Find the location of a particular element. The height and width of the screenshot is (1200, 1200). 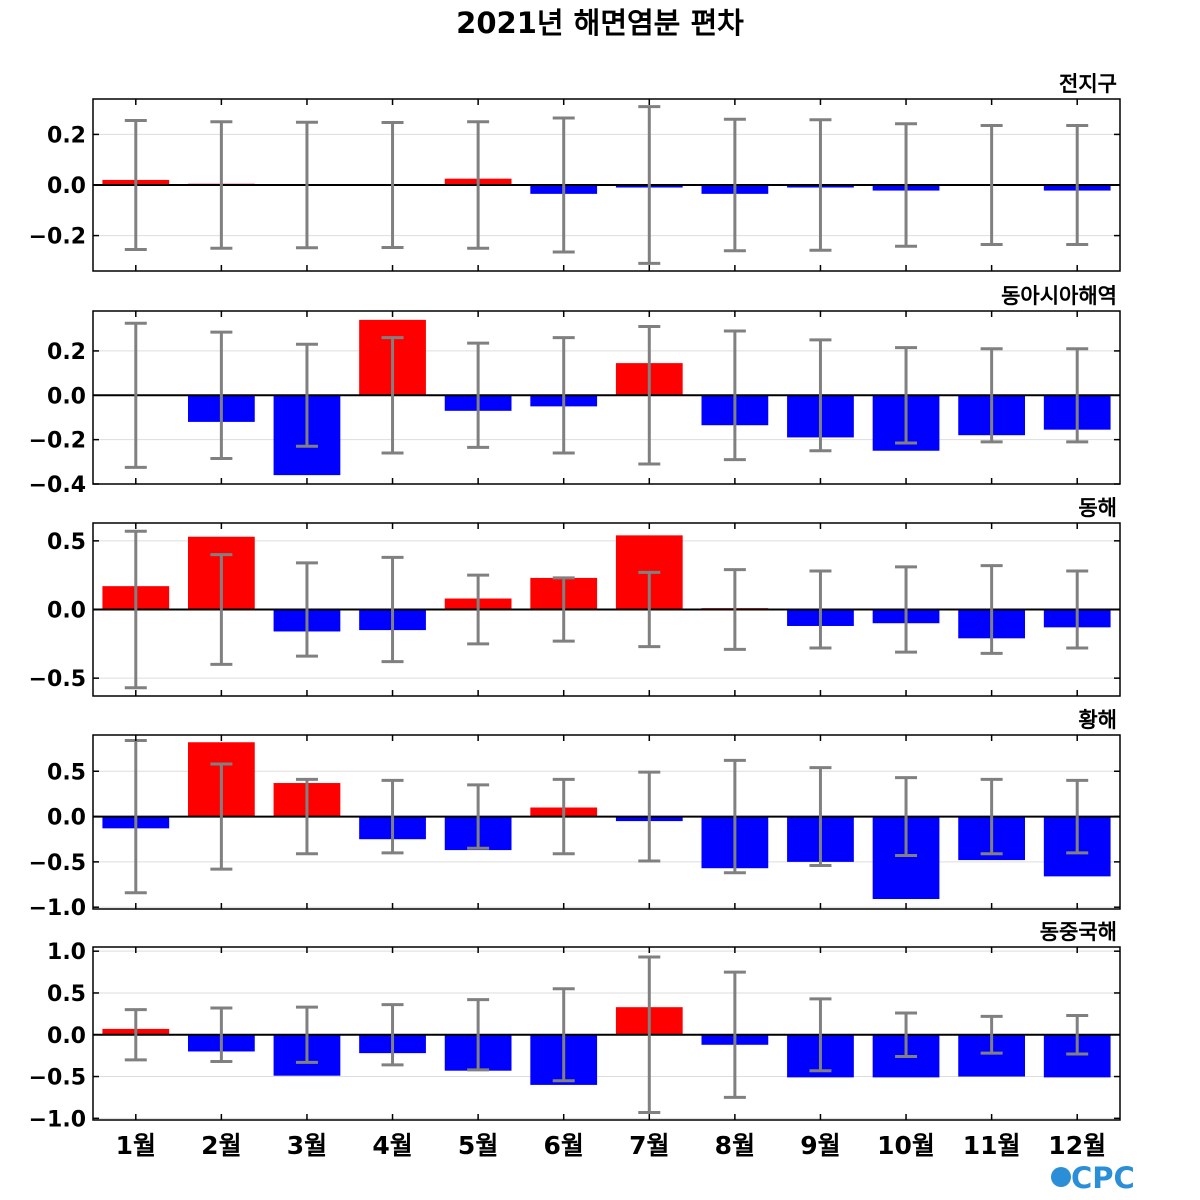

x-tick-label: 11월 is located at coordinates (992, 1145).